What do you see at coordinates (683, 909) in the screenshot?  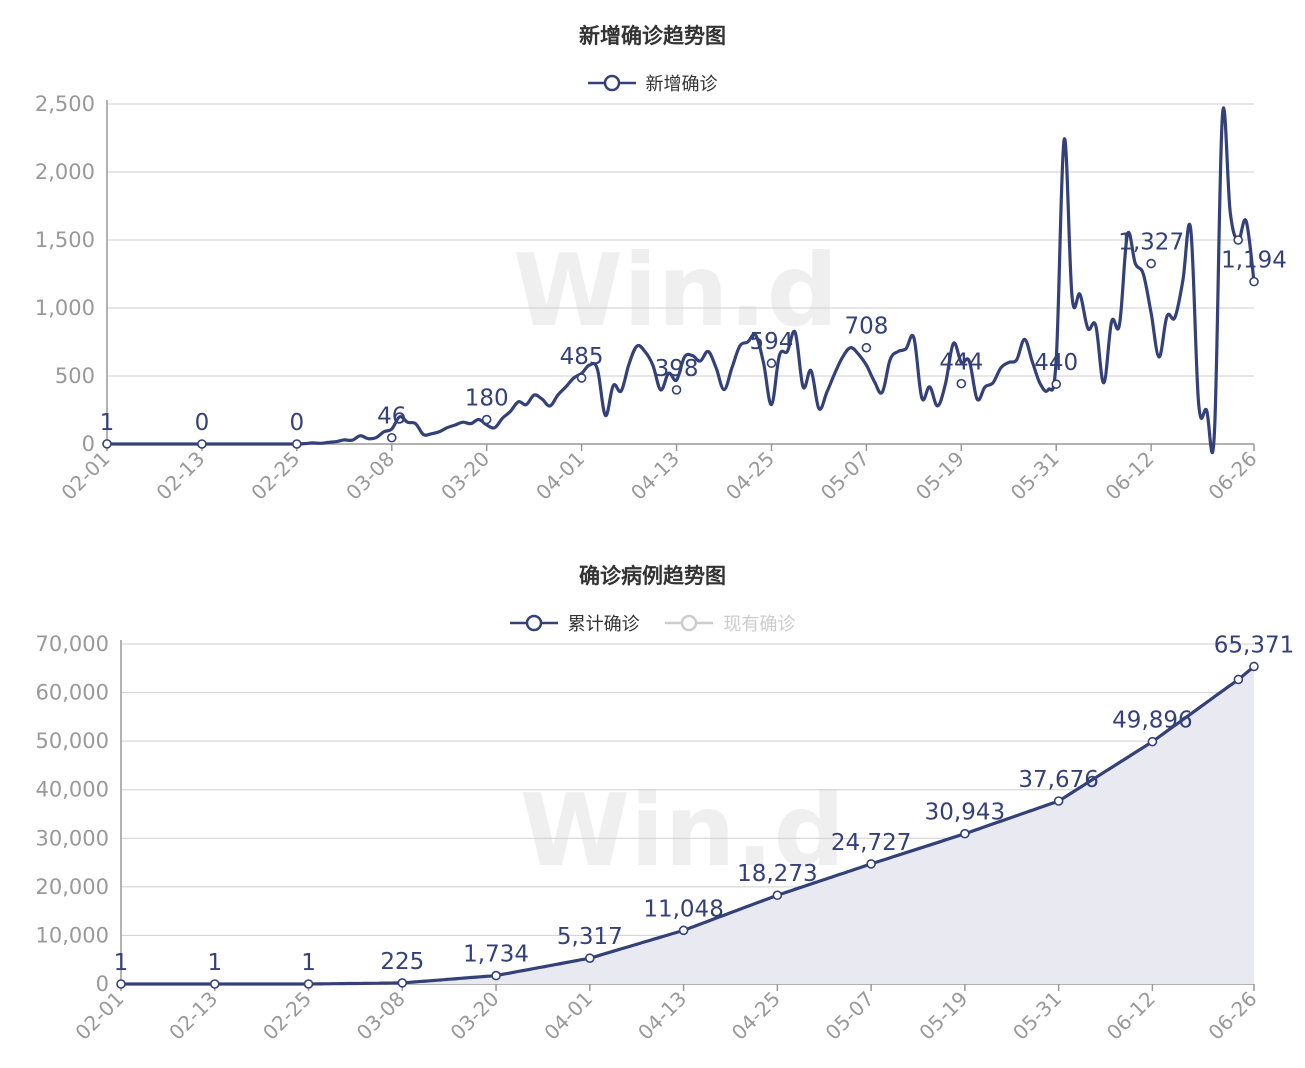 I see `data-label: 11,048` at bounding box center [683, 909].